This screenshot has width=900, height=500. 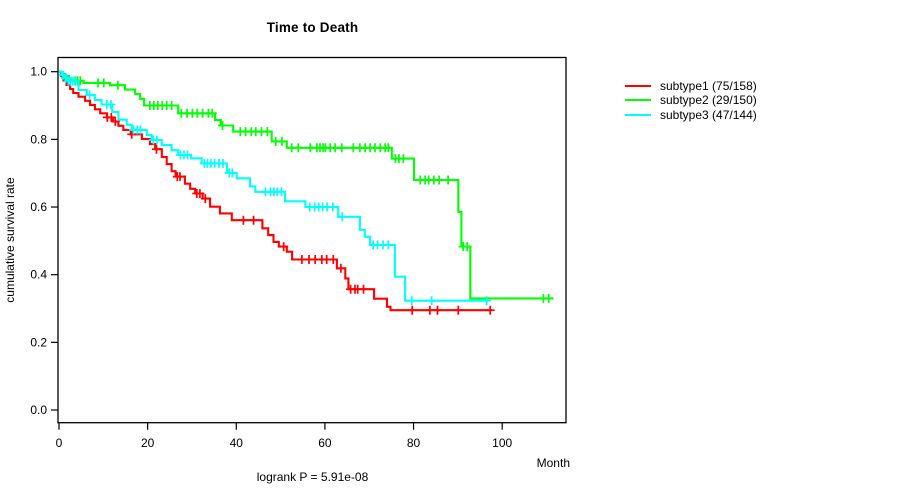 What do you see at coordinates (312, 27) in the screenshot?
I see `chart-title: Time to Death` at bounding box center [312, 27].